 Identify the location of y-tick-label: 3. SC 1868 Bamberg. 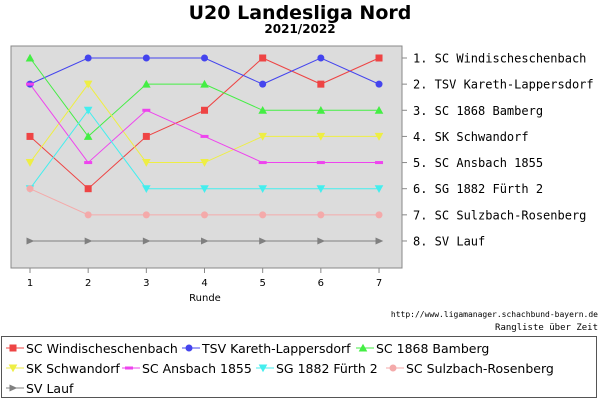
(478, 111).